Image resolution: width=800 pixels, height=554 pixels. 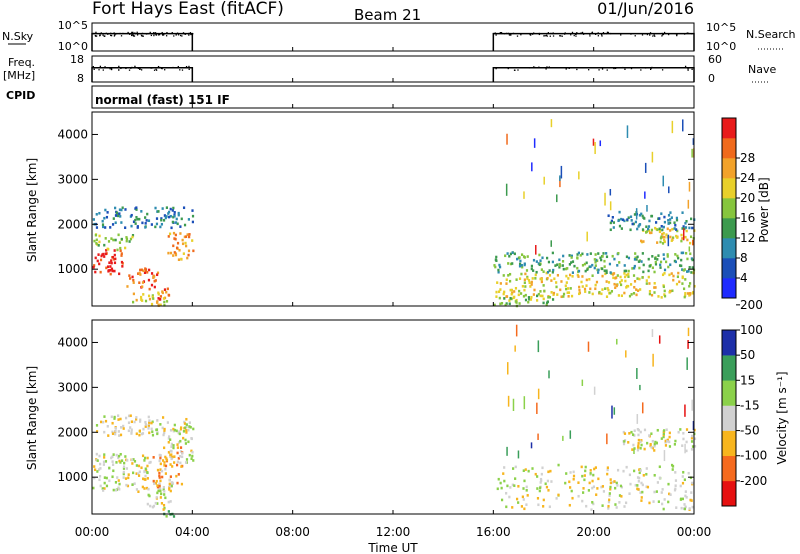 I want to click on colorbar-tick-label: 15, so click(x=747, y=380).